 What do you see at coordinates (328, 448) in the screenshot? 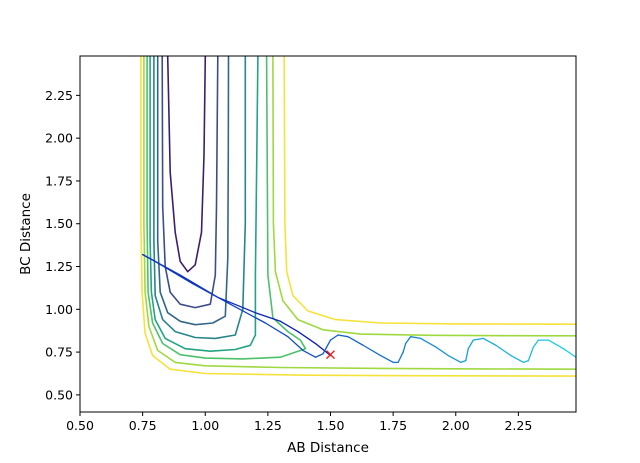
I see `x-axis-label: AB Distance` at bounding box center [328, 448].